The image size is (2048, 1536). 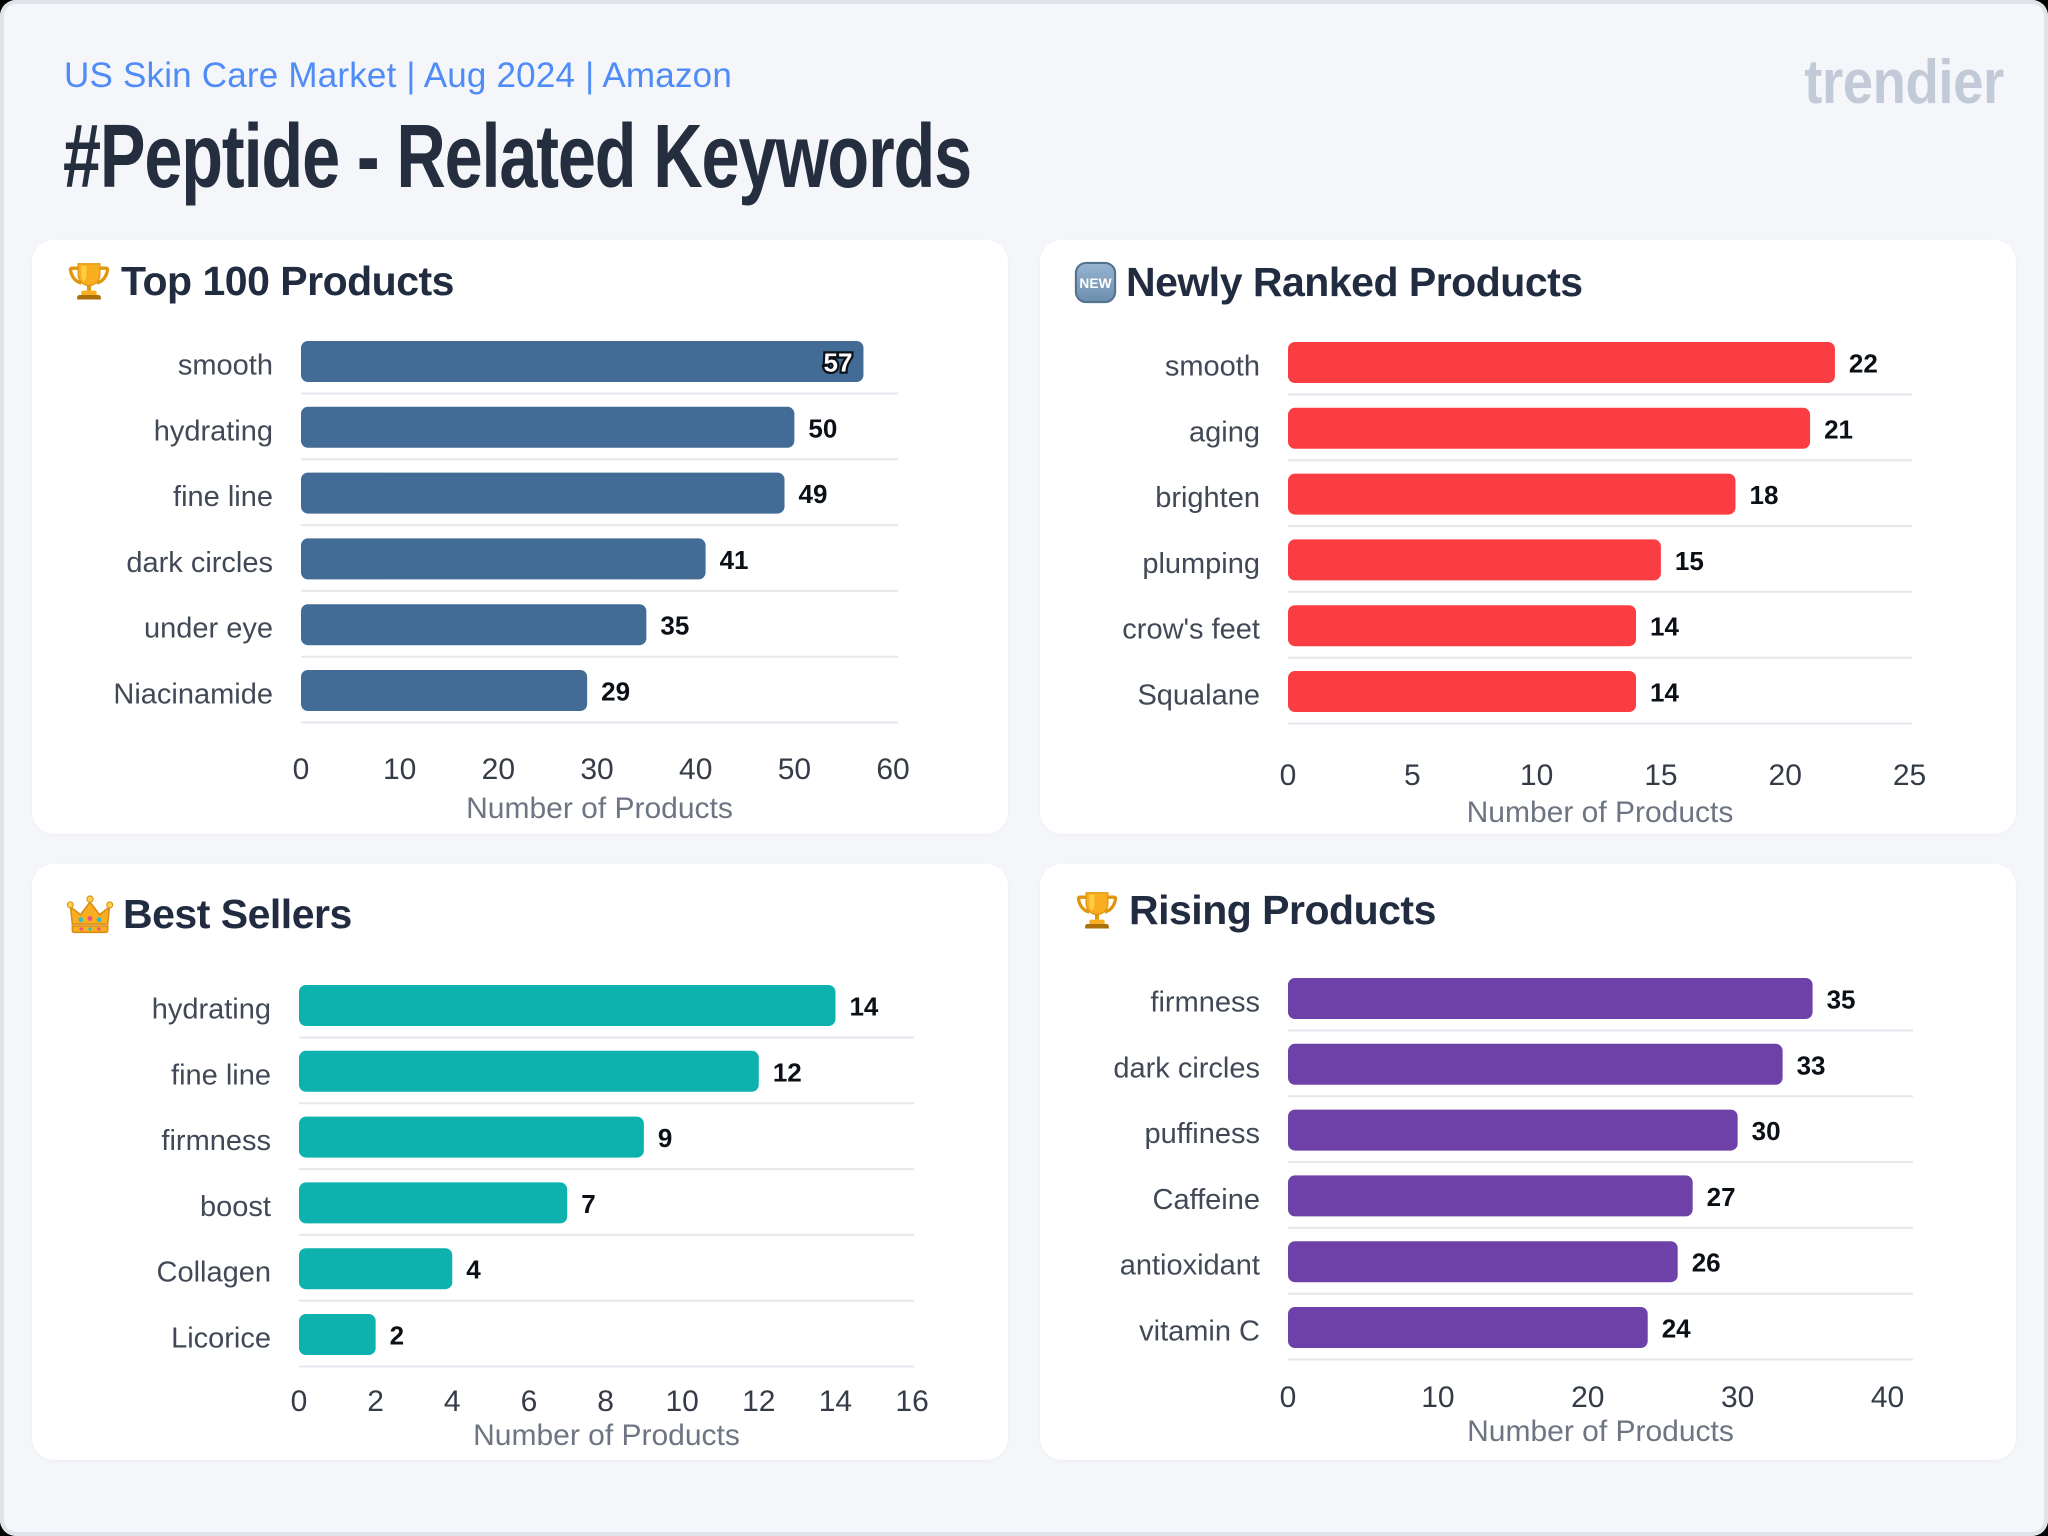 I want to click on chart-title: Rising Products, so click(x=1282, y=909).